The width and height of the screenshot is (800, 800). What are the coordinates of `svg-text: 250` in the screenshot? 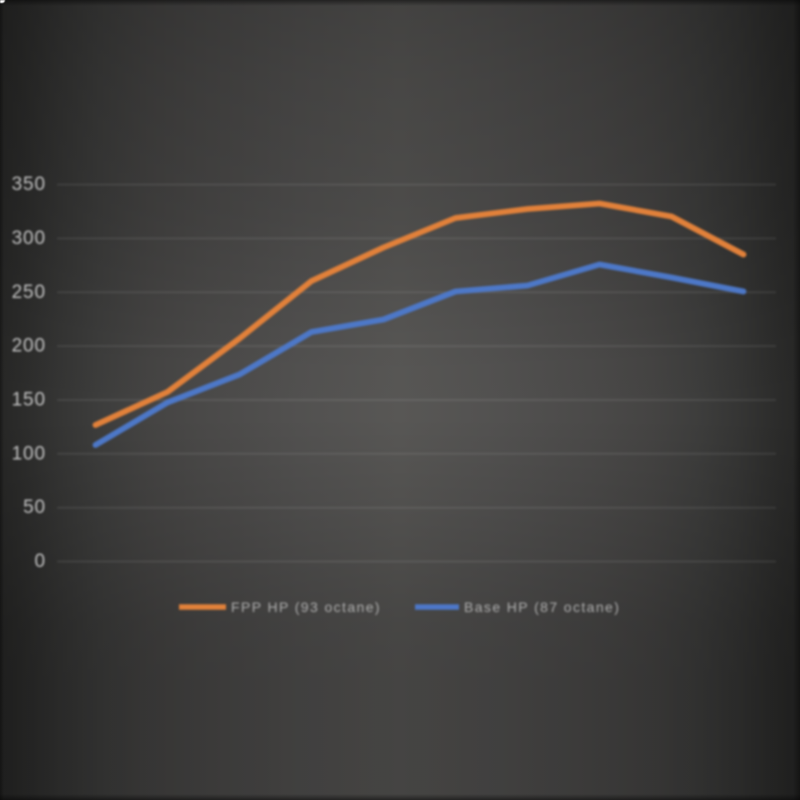 It's located at (29, 292).